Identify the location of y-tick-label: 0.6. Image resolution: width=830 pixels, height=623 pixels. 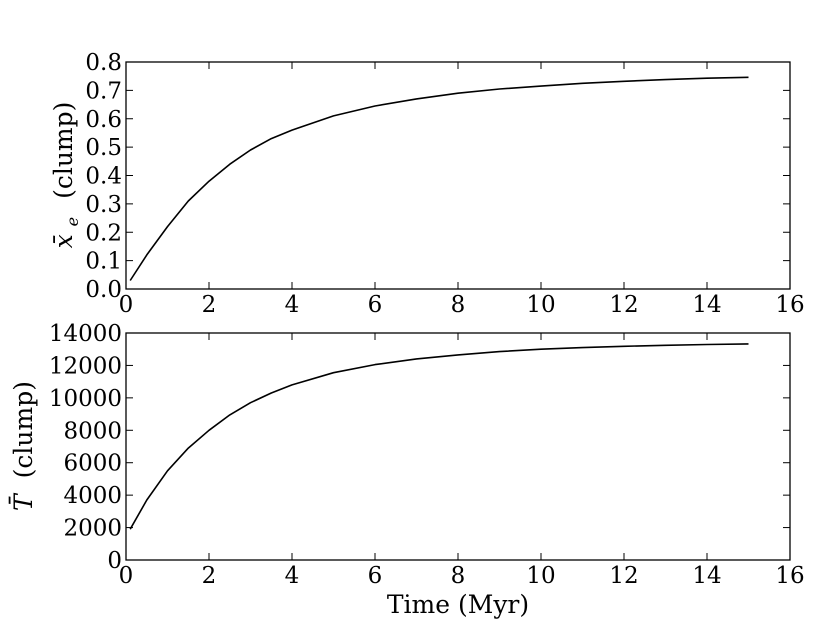
(103, 120).